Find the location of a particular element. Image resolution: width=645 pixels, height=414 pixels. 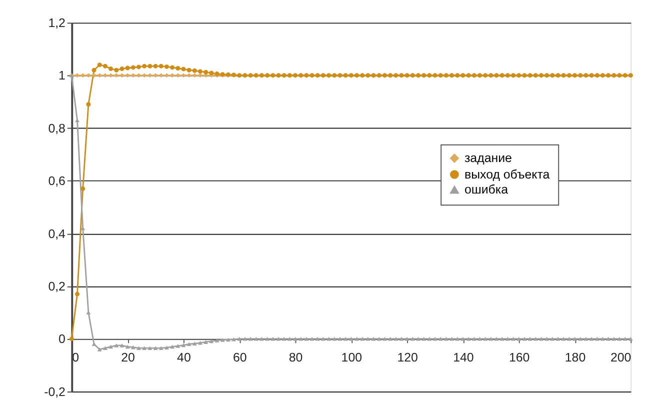

x-tick-label: 100 is located at coordinates (351, 357).